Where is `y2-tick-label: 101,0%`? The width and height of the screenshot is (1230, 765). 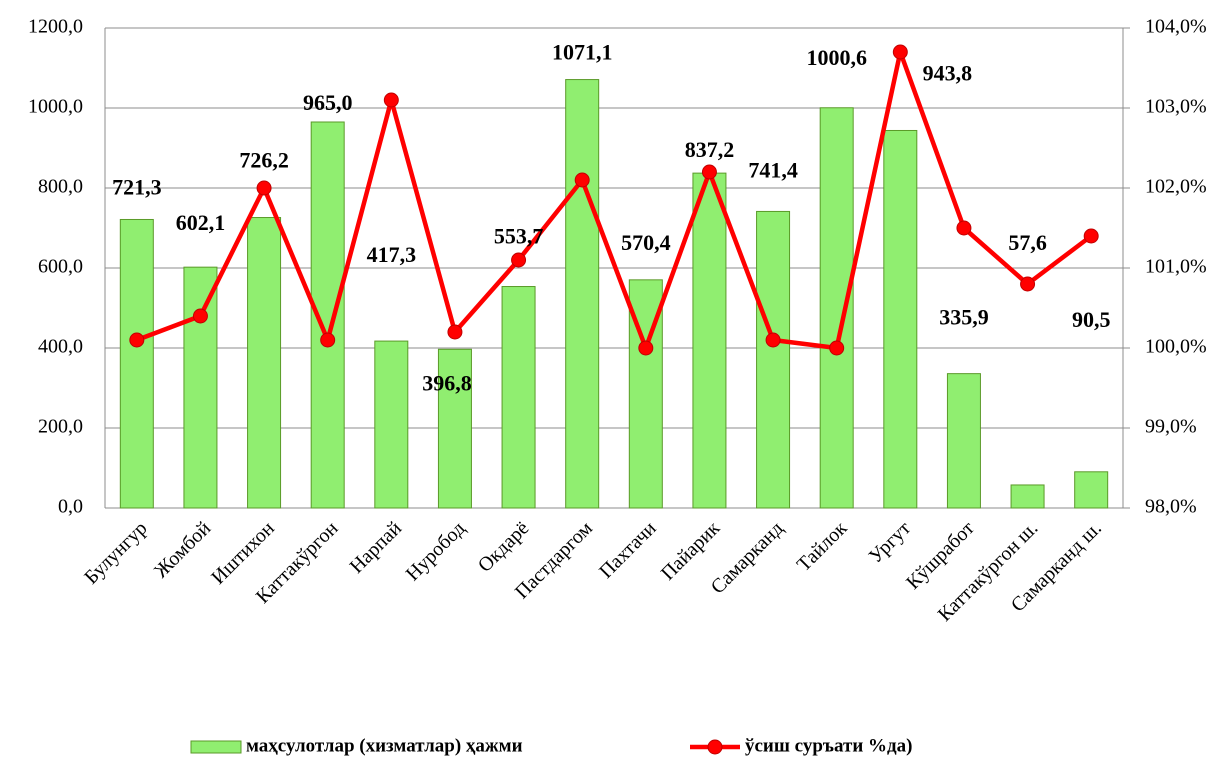
y2-tick-label: 101,0% is located at coordinates (1176, 267).